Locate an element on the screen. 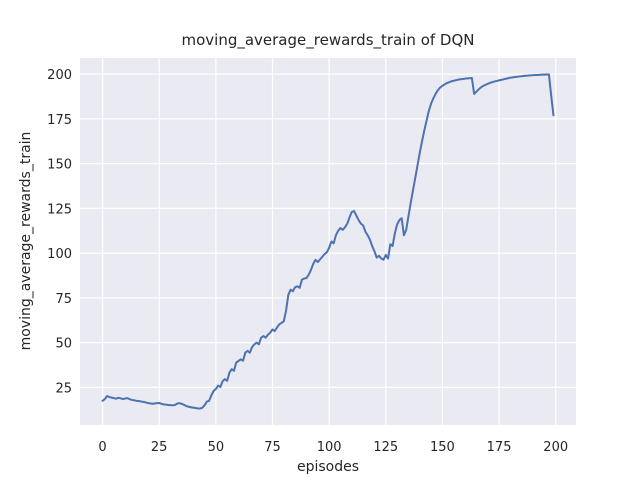  chart-title: moving_average_rewards_train of DQN is located at coordinates (327, 40).